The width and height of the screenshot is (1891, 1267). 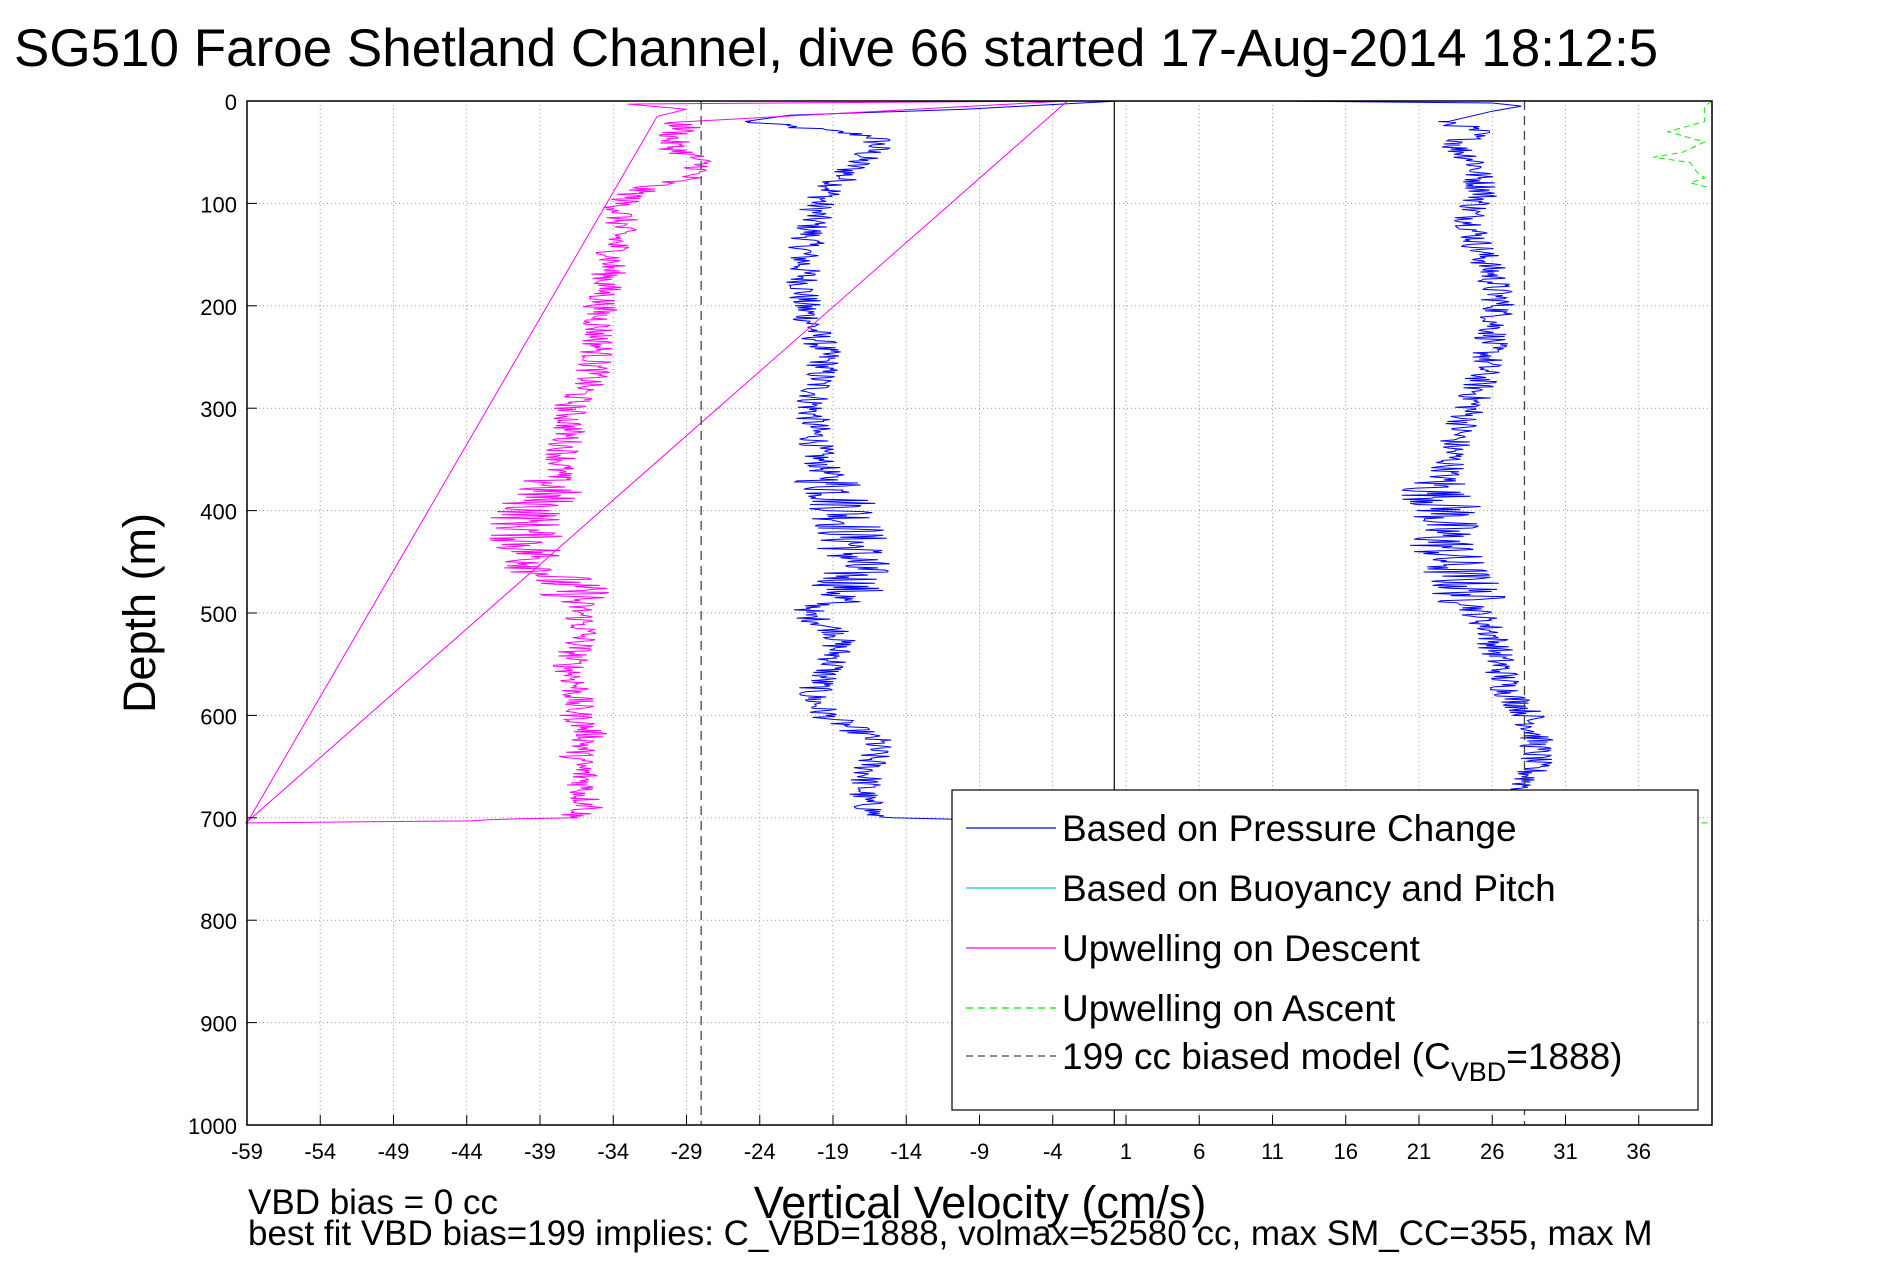 What do you see at coordinates (394, 1151) in the screenshot?
I see `x-tick-label: -49` at bounding box center [394, 1151].